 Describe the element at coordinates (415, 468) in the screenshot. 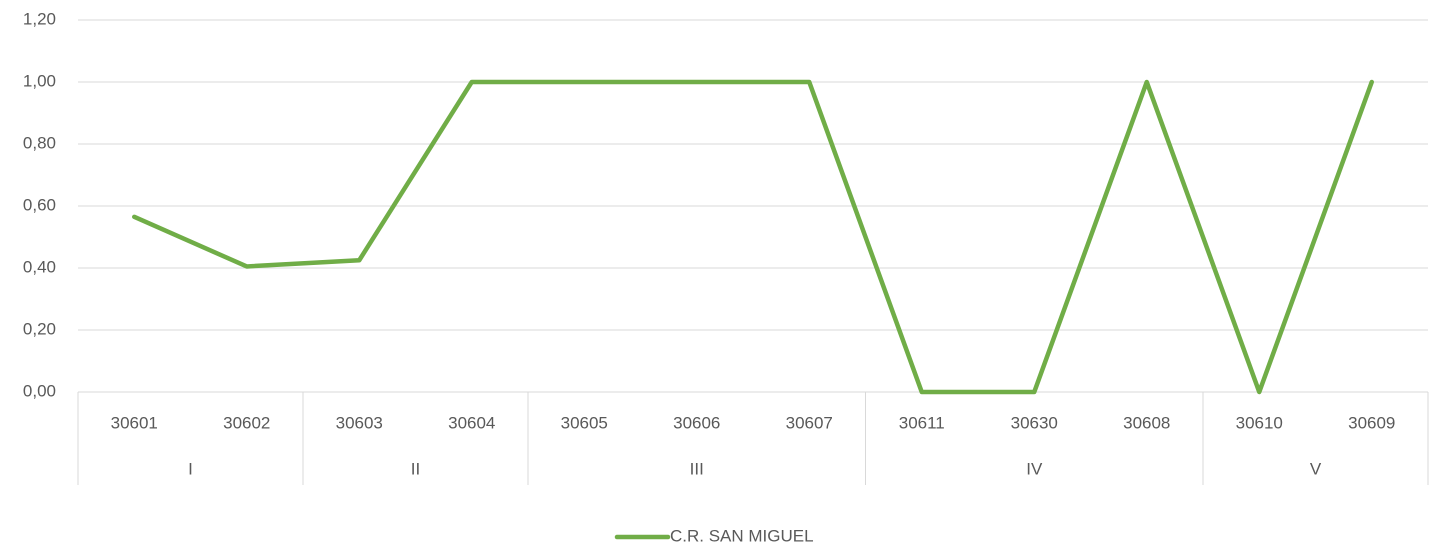

I see `group-label: II` at that location.